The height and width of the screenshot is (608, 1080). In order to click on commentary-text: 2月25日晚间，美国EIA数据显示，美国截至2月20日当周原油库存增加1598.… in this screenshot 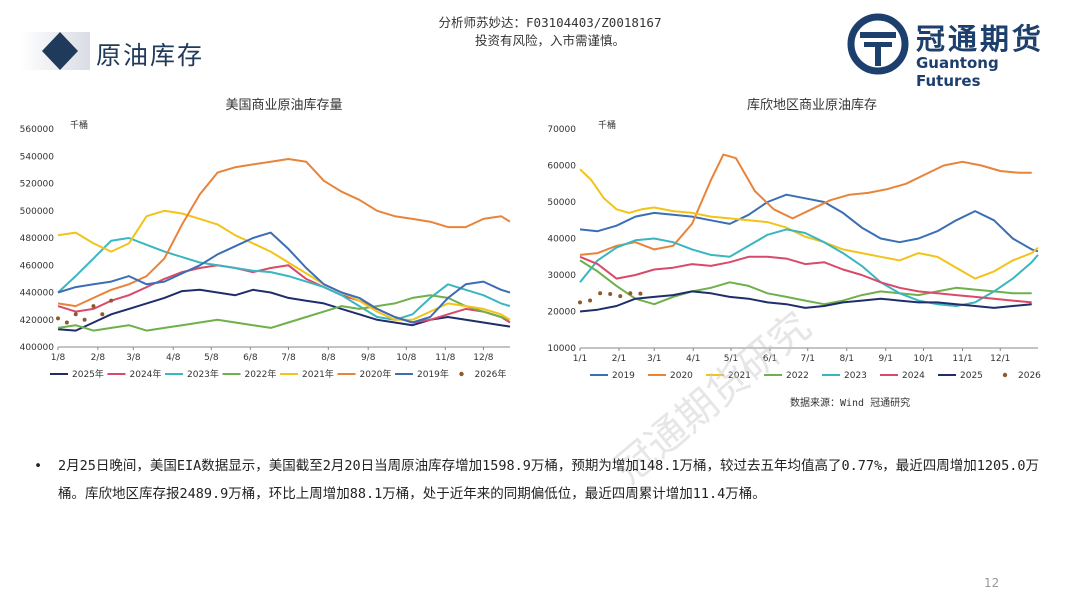, I will do `click(548, 480)`.